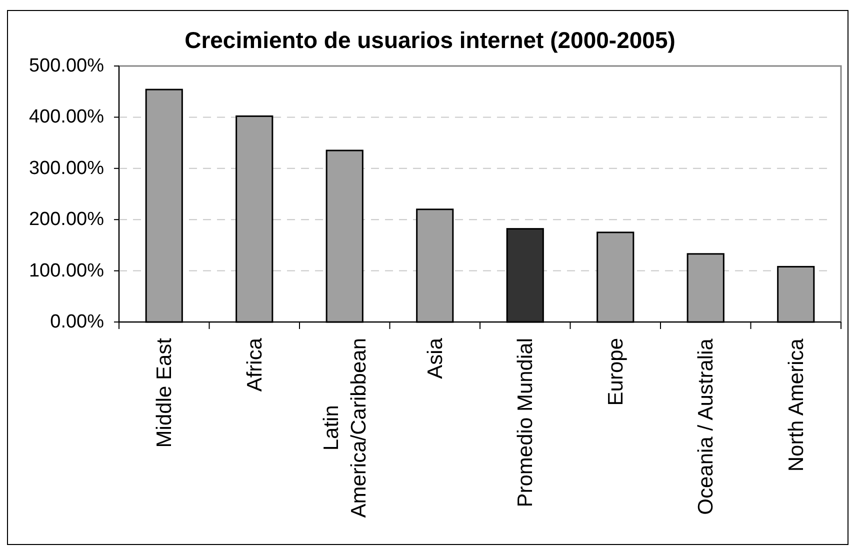  Describe the element at coordinates (164, 393) in the screenshot. I see `x-tick-label: Middle East` at that location.